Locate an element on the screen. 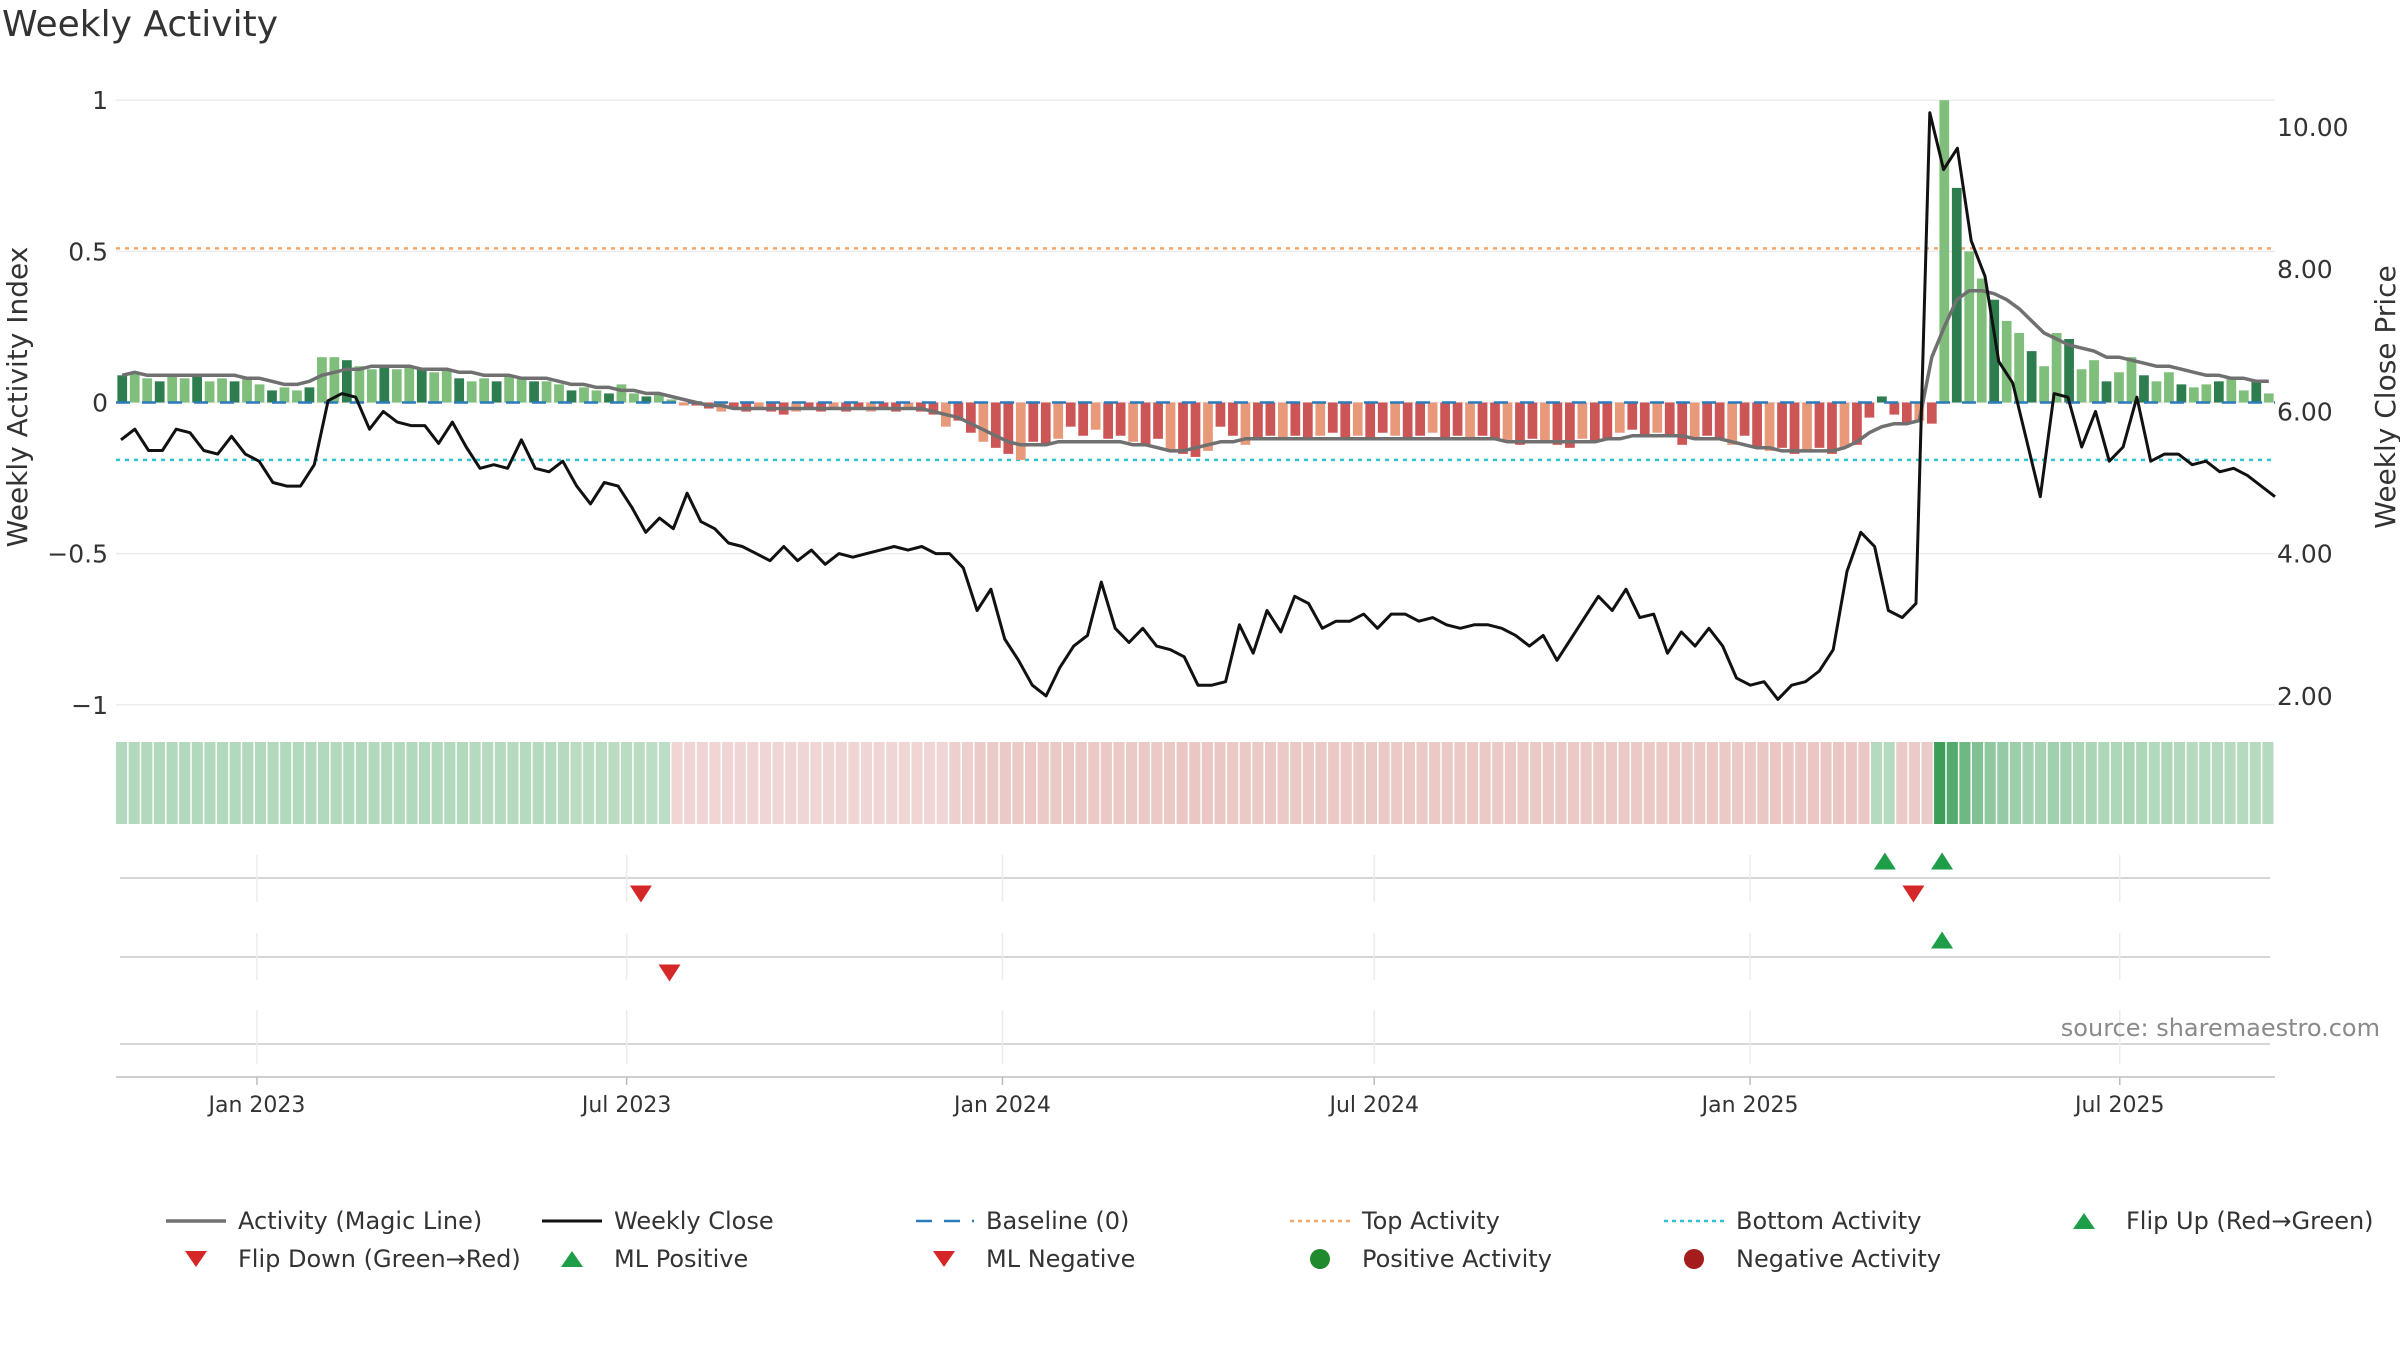  y-tick-label-right: 8.00 is located at coordinates (2305, 269).